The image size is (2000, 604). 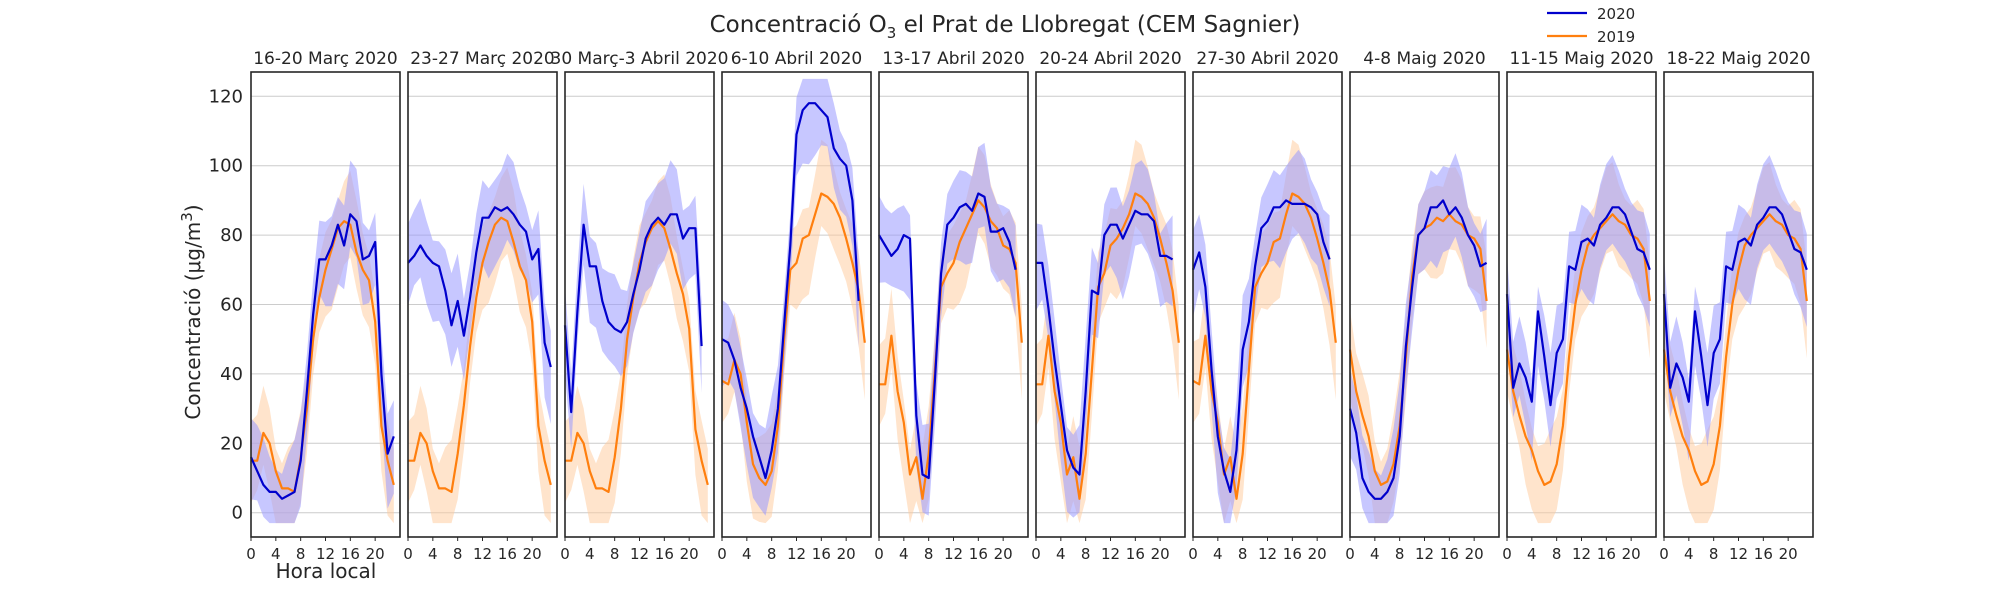 I want to click on x-tick-label-4-panel-2: 4, so click(x=433, y=554).